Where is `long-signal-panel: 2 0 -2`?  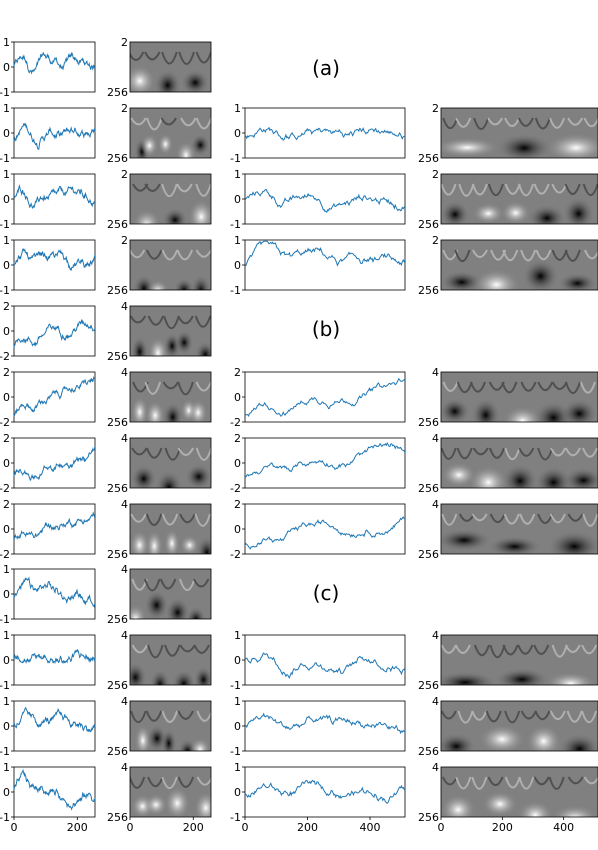
long-signal-panel: 2 0 -2 is located at coordinates (318, 397).